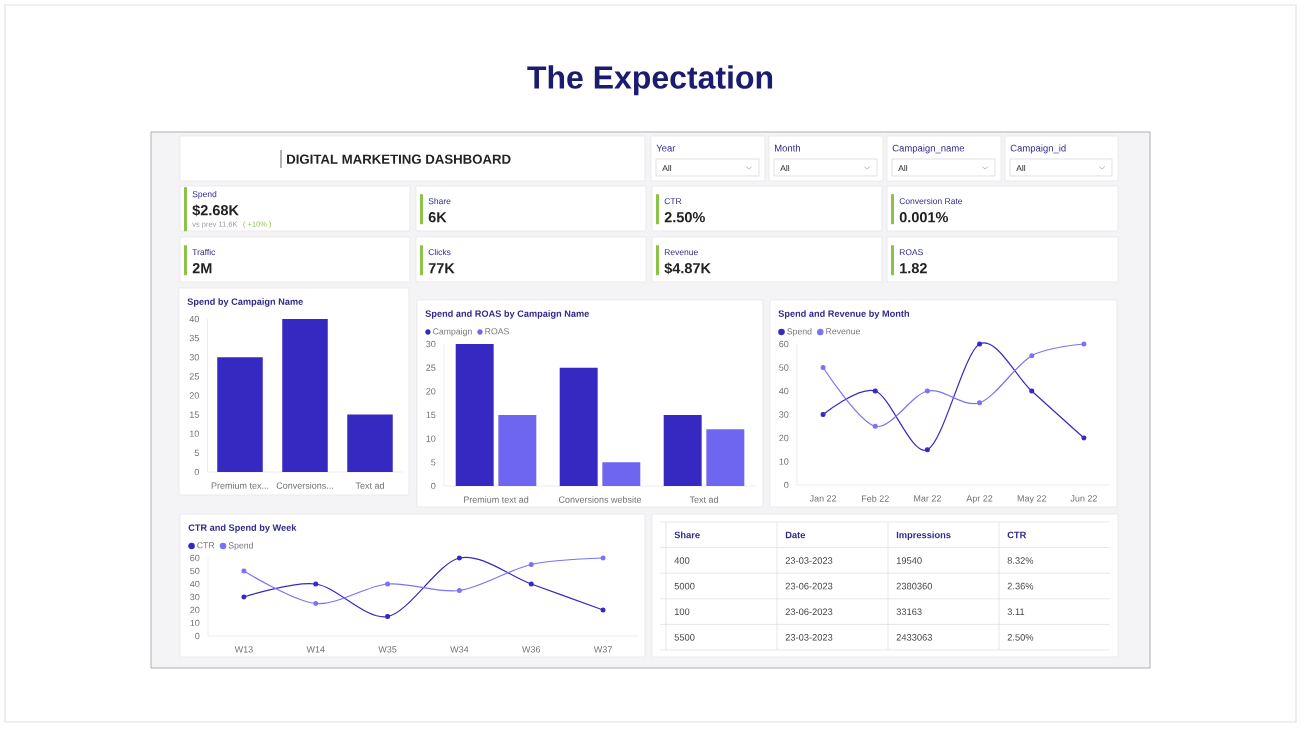 The image size is (1310, 737). Describe the element at coordinates (914, 637) in the screenshot. I see `text: 2433063` at that location.